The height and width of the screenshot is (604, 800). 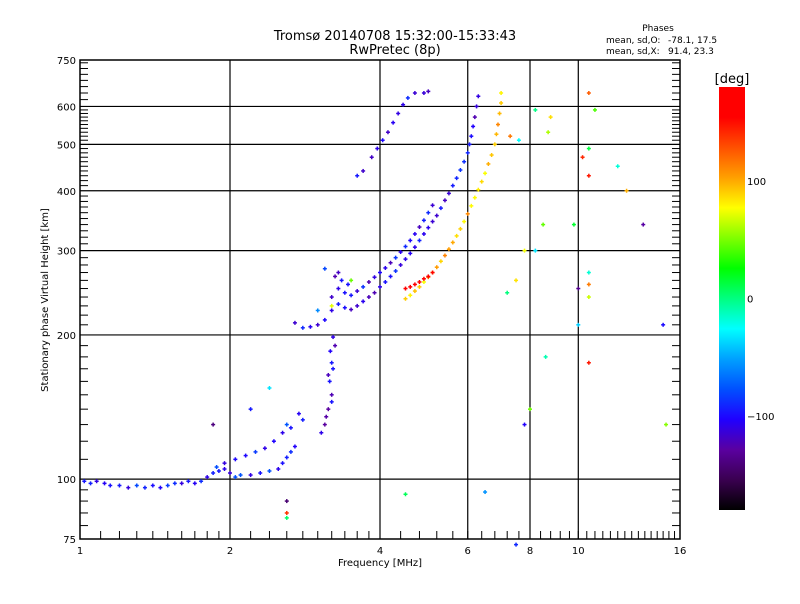 I want to click on stats-o-value: -78.1, 17.5, so click(x=692, y=41).